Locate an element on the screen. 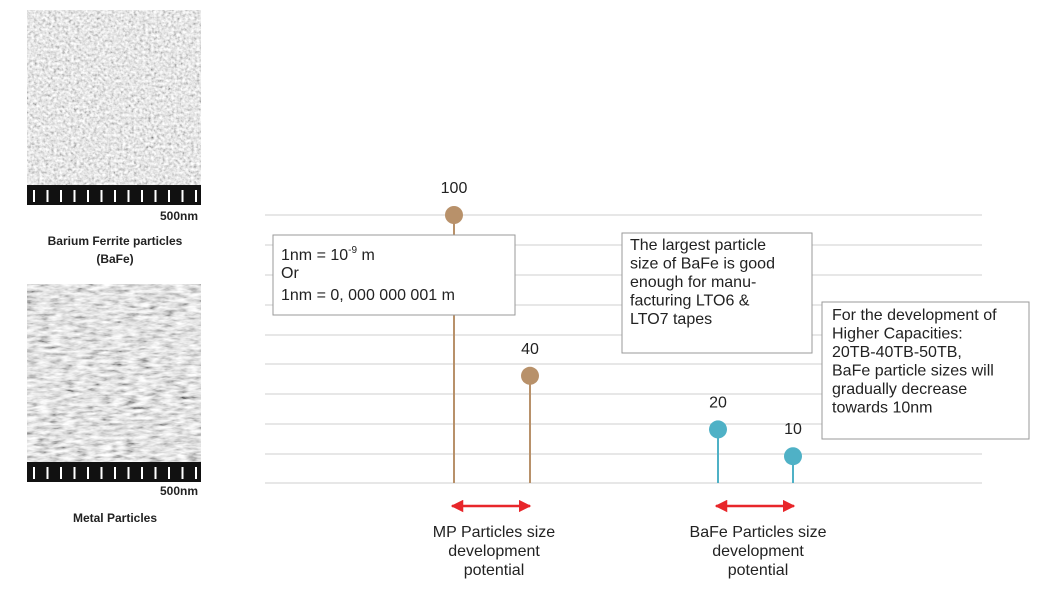 This screenshot has width=1052, height=592. annotation-text: gradually decrease is located at coordinates (899, 389).